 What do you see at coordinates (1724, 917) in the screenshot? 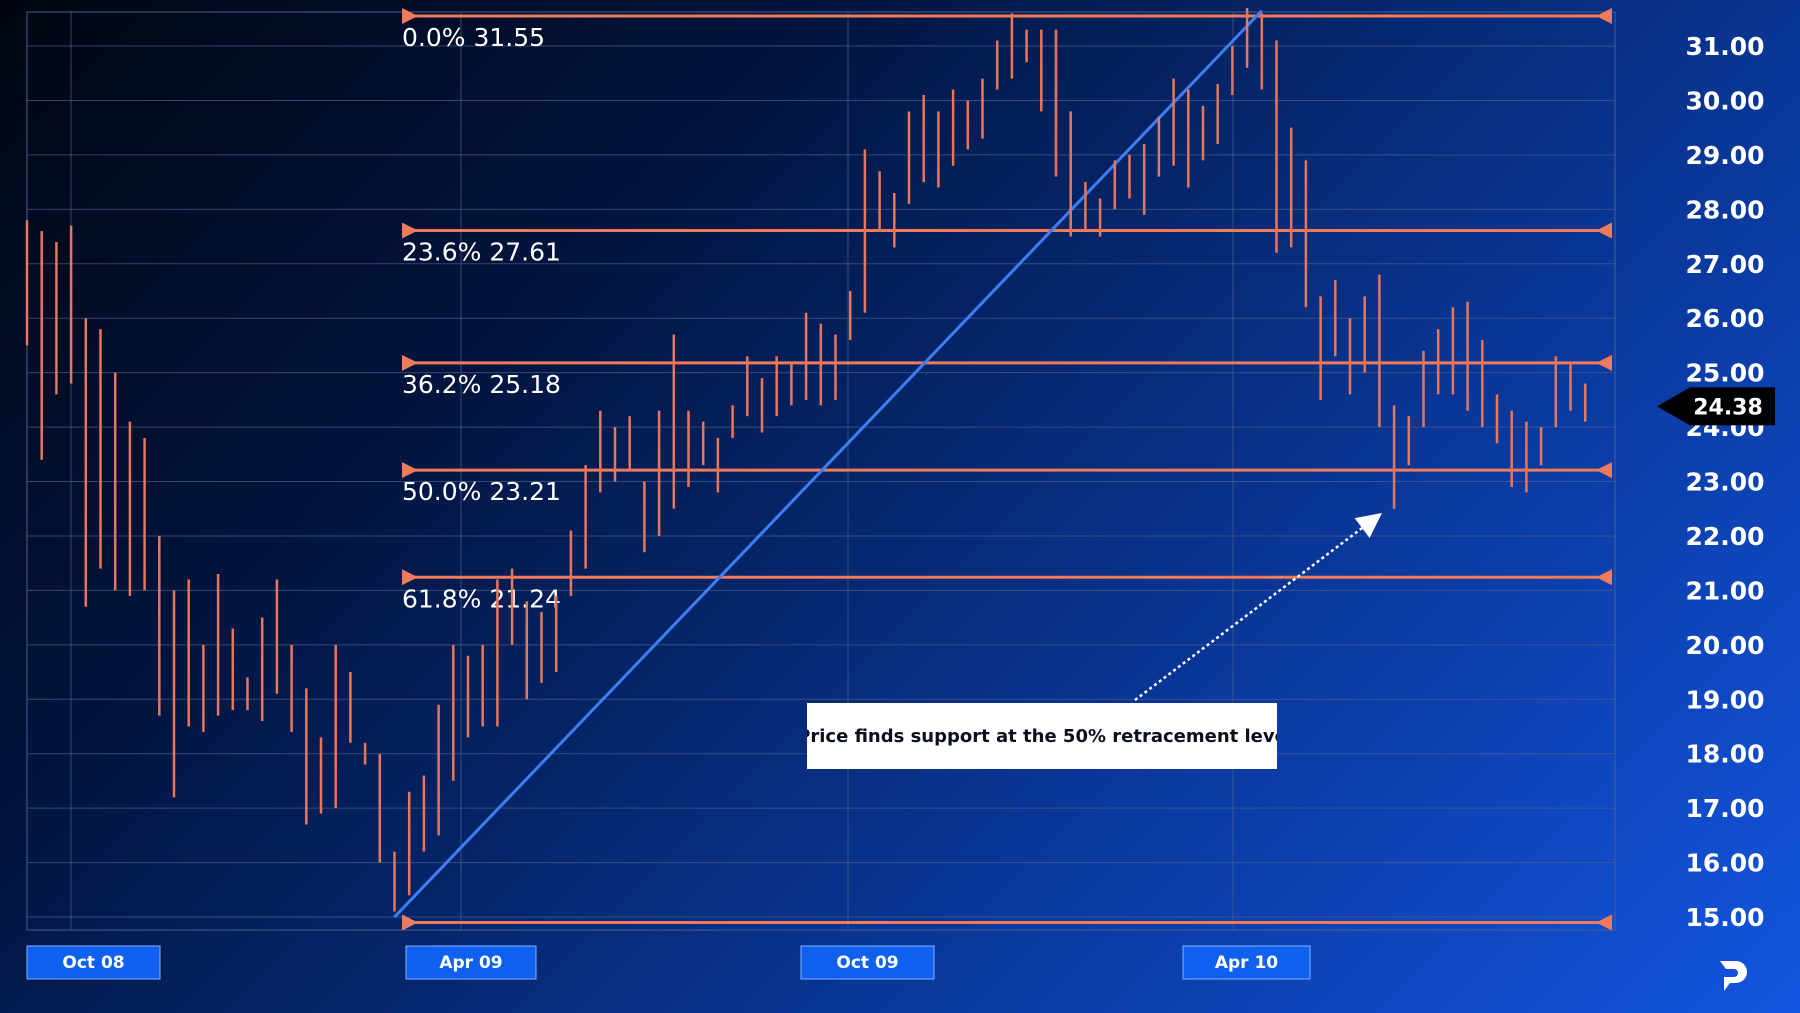
I see `y-tick-label: 15.00` at bounding box center [1724, 917].